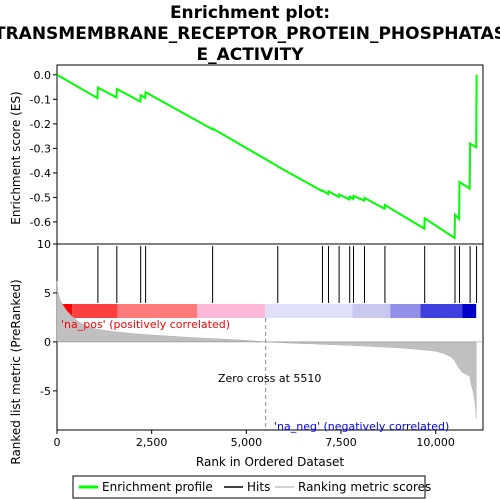  I want to click on chart-title-line-3: E_ACTIVITY, so click(250, 55).